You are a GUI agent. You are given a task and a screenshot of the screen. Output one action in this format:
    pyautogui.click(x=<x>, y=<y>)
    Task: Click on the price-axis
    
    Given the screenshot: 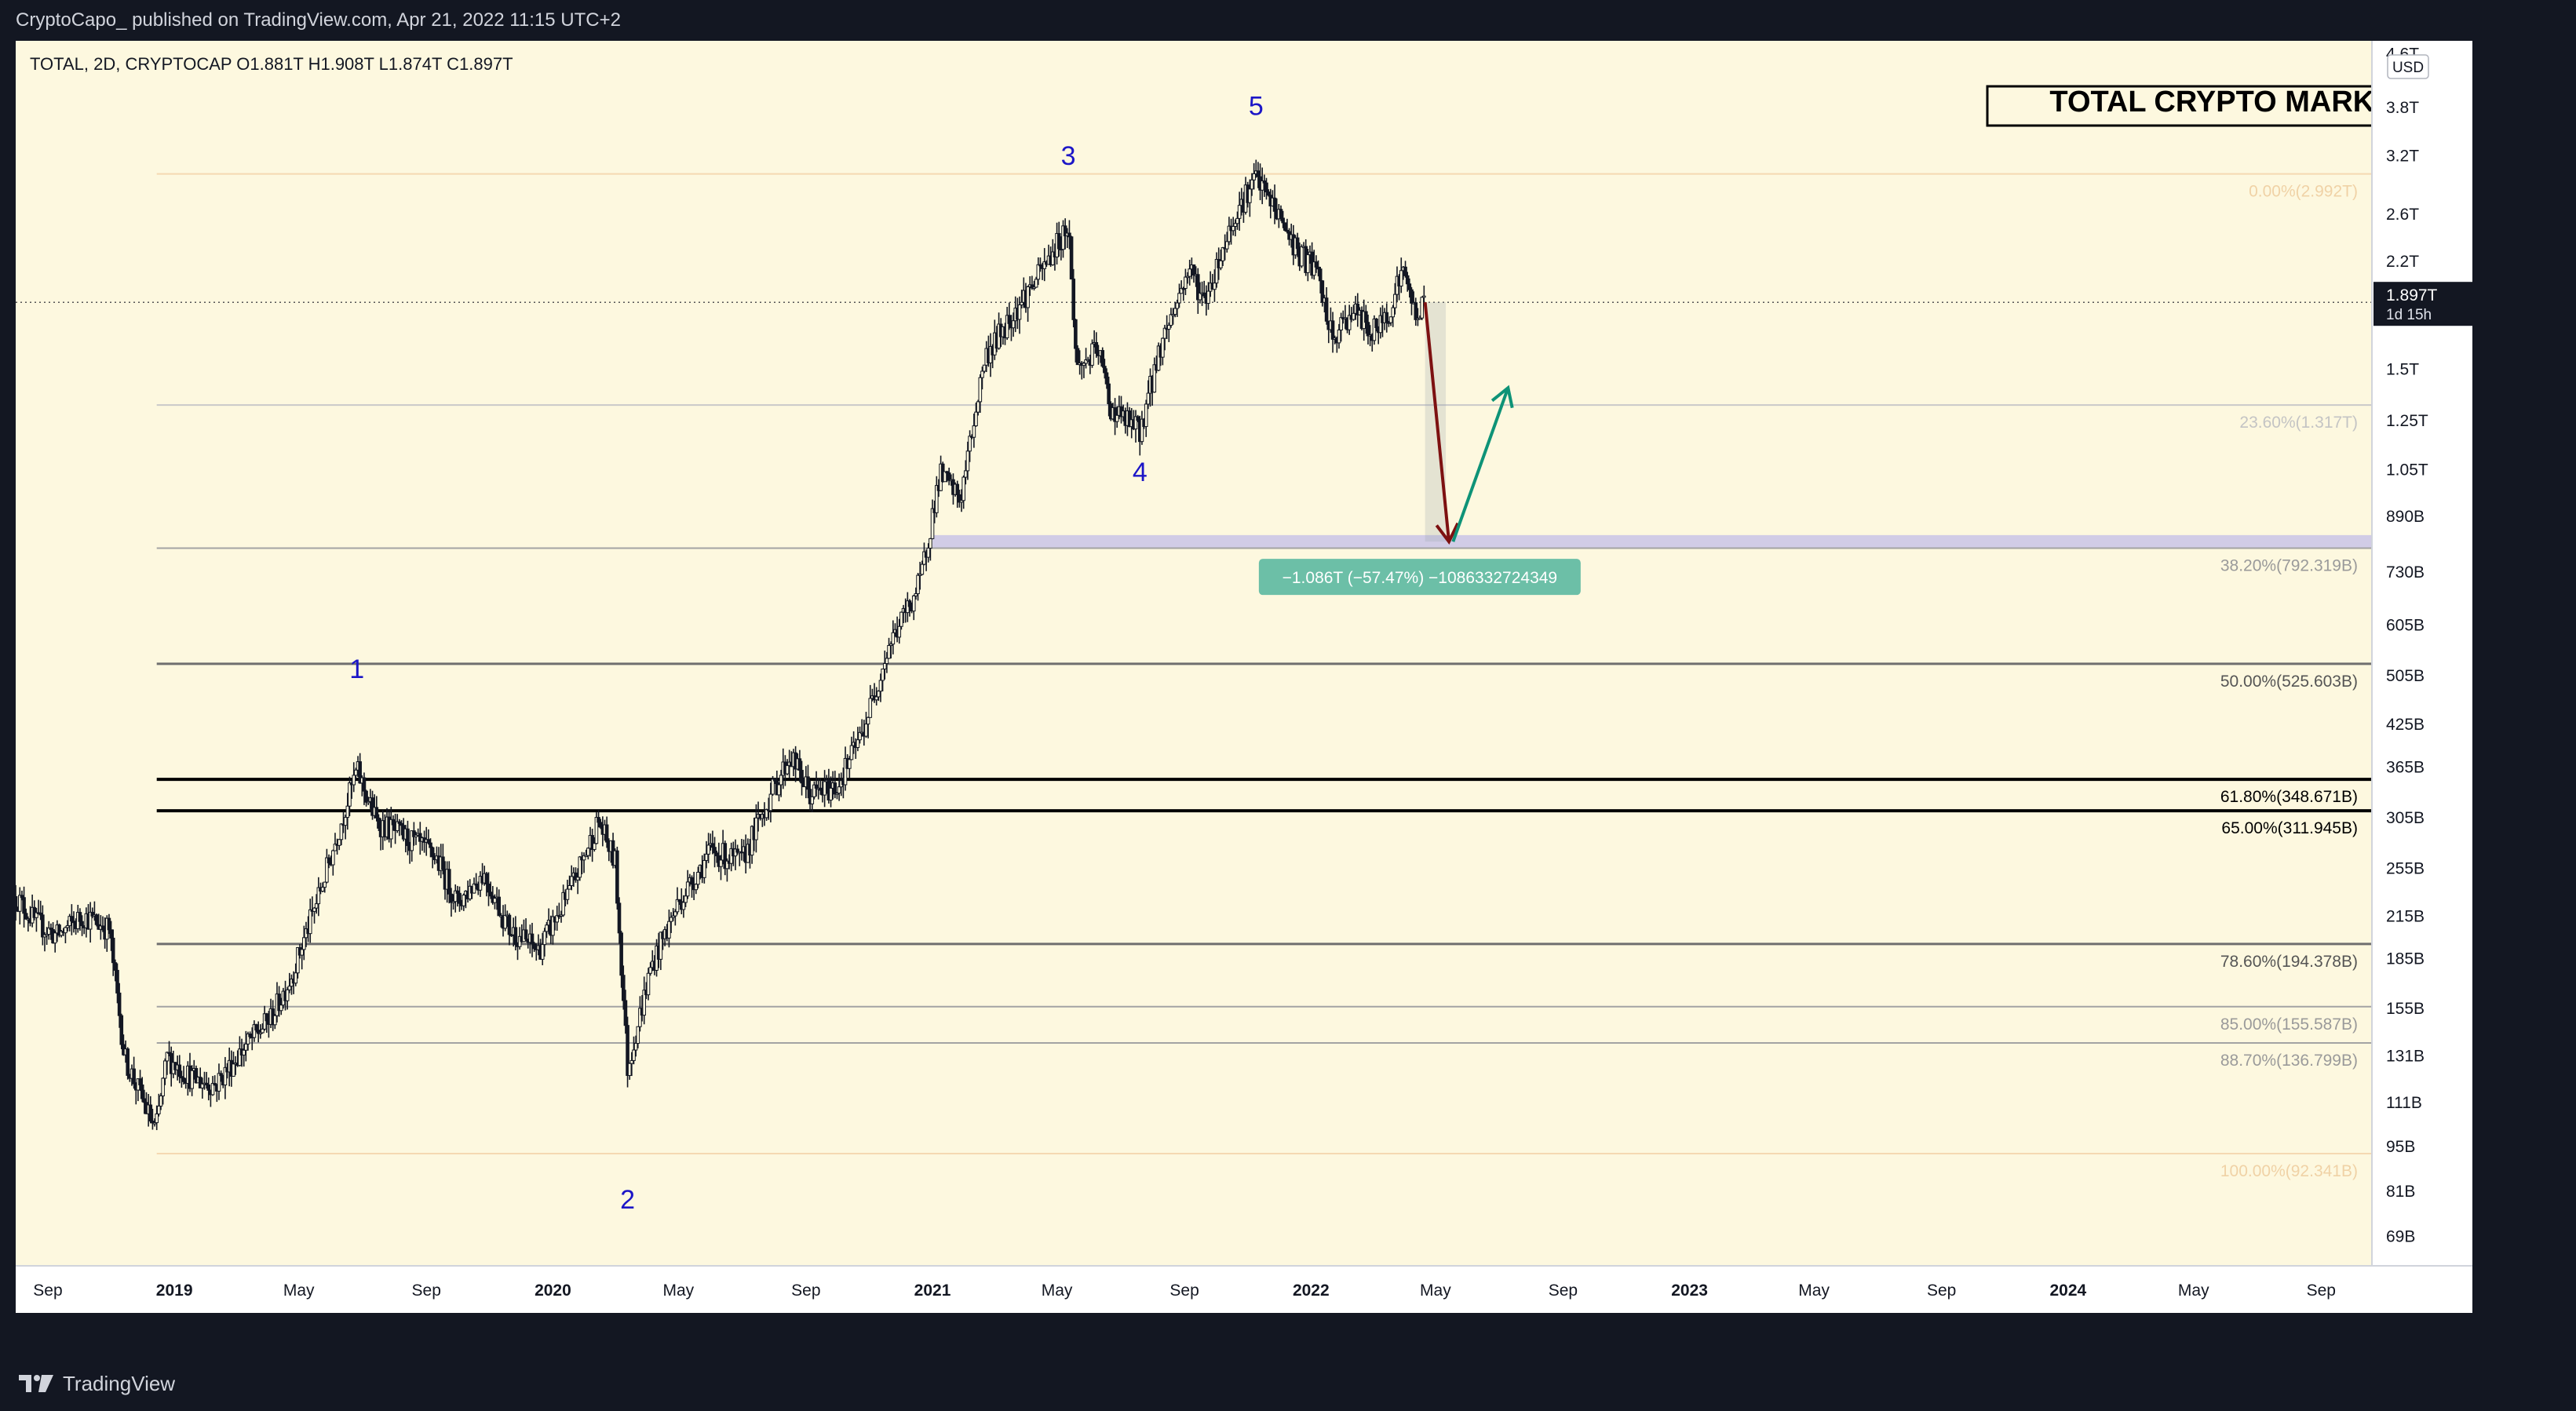 What is the action you would take?
    pyautogui.click(x=2422, y=677)
    